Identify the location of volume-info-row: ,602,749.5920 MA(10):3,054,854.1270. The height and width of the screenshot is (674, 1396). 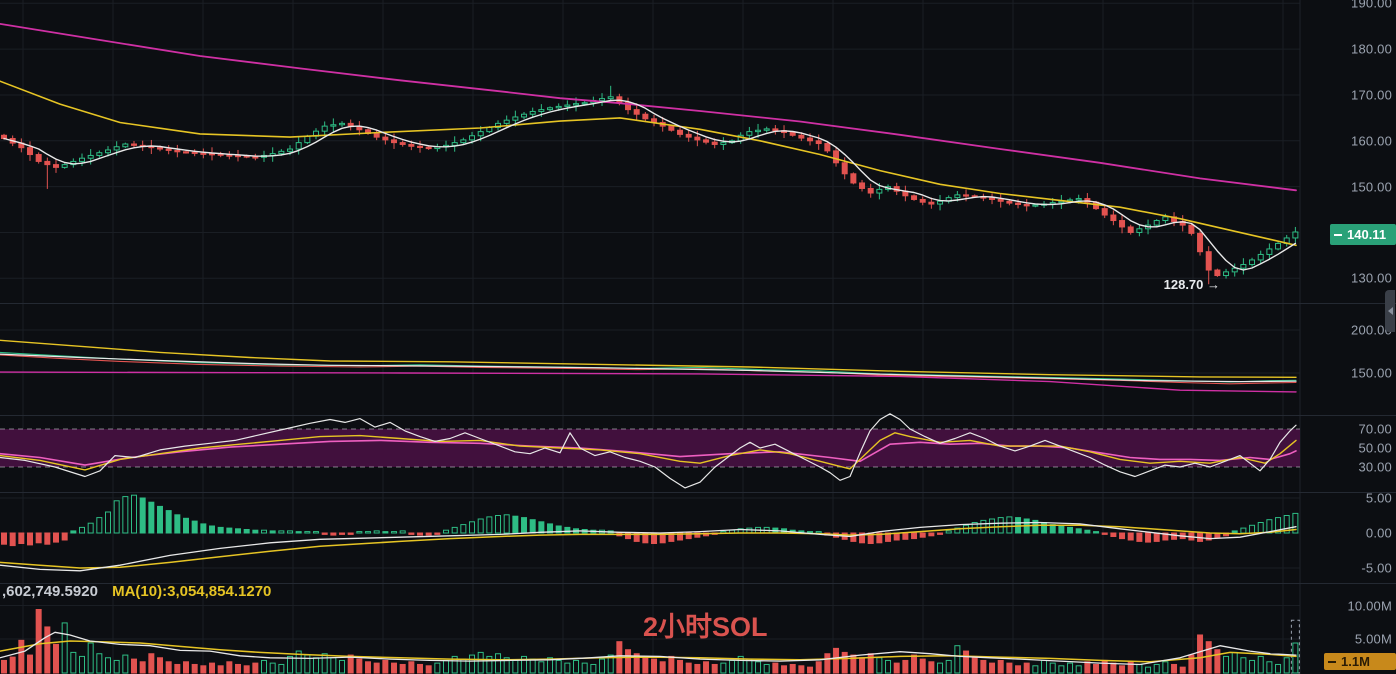
(136, 591).